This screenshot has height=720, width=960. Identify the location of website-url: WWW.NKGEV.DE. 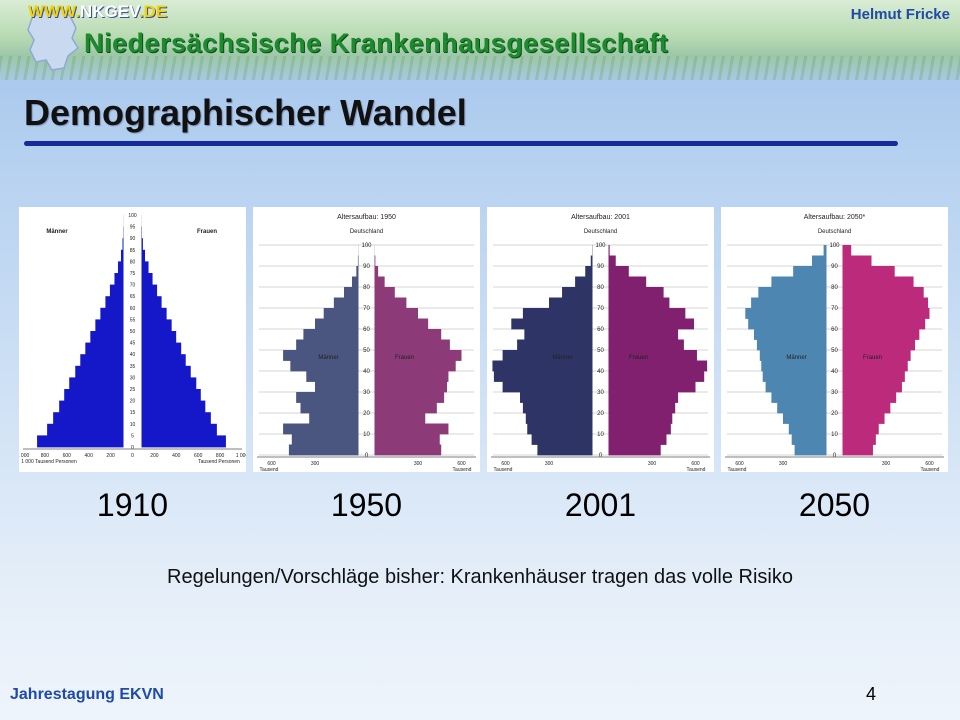
(97, 12).